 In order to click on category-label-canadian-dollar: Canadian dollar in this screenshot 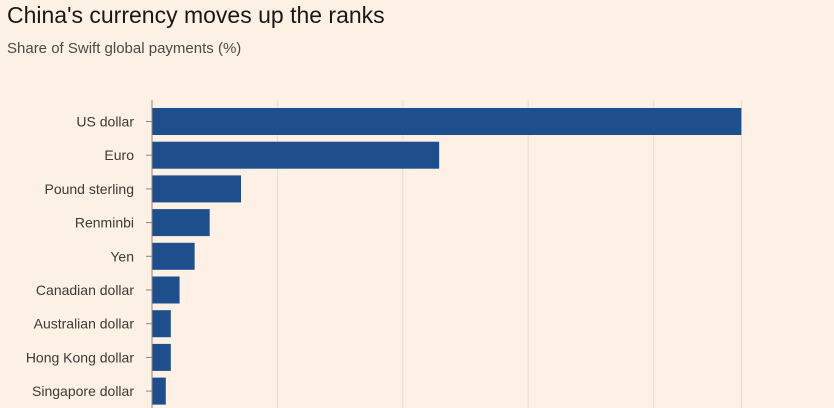, I will do `click(85, 290)`.